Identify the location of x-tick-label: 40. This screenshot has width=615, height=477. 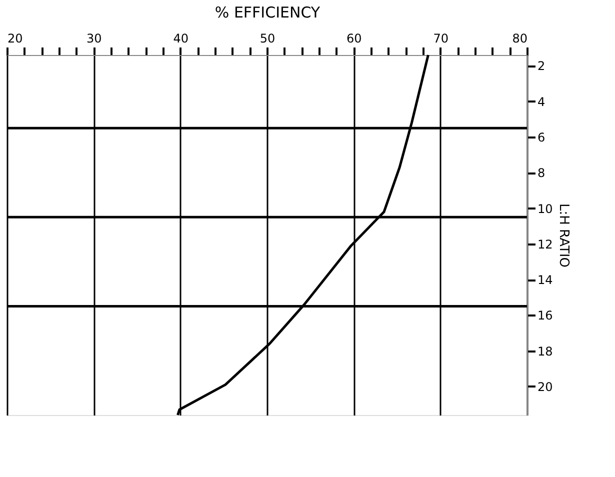
(180, 39).